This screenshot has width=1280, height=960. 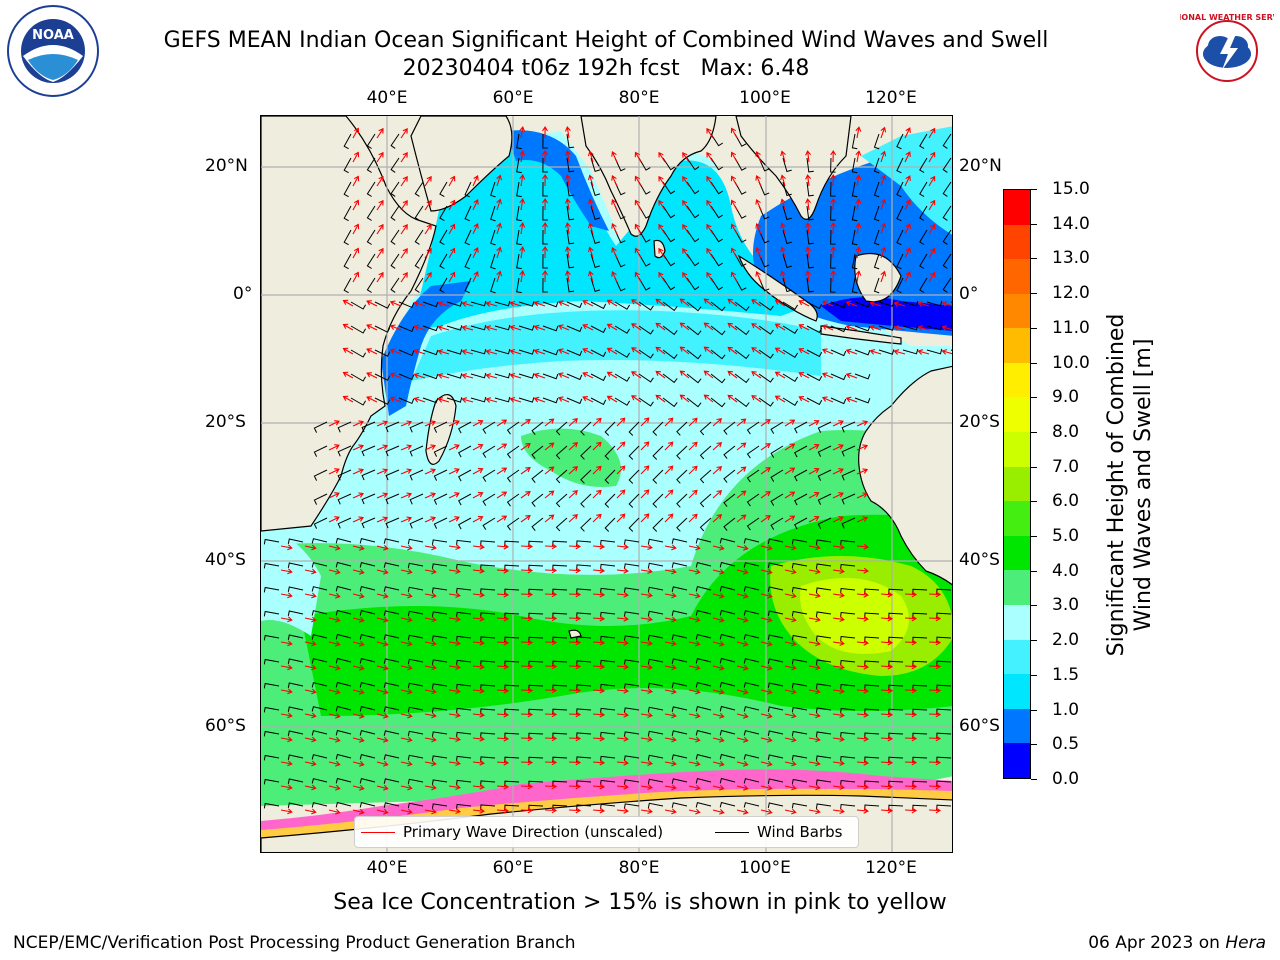 I want to click on lon-tick-bottom-40e: 40°E, so click(x=387, y=868).